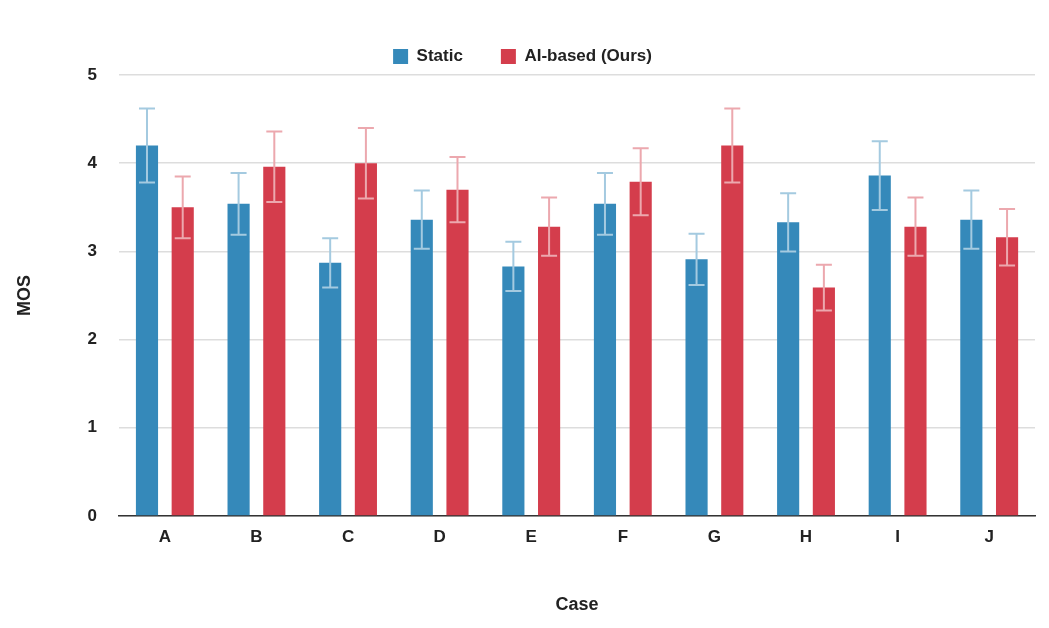 This screenshot has width=1049, height=628. What do you see at coordinates (806, 536) in the screenshot?
I see `x-tick-label: H` at bounding box center [806, 536].